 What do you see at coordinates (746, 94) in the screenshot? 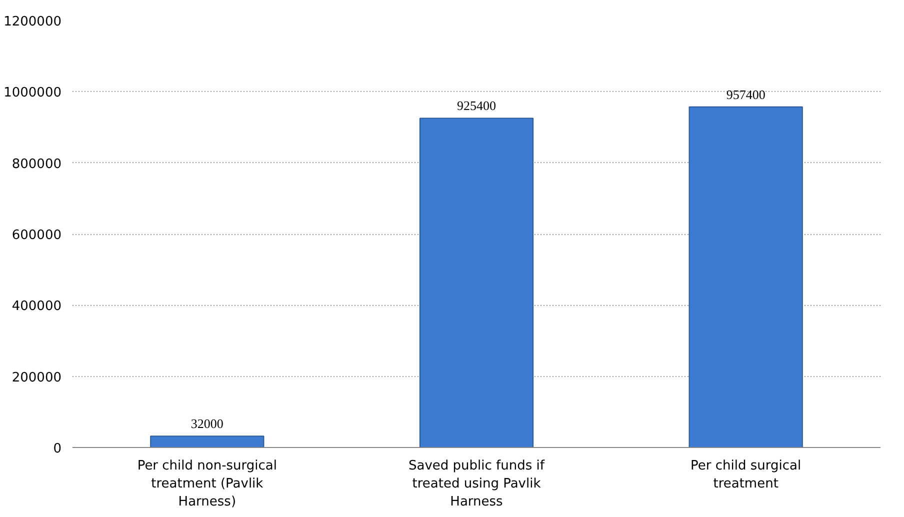
I see `data-label: 957400` at bounding box center [746, 94].